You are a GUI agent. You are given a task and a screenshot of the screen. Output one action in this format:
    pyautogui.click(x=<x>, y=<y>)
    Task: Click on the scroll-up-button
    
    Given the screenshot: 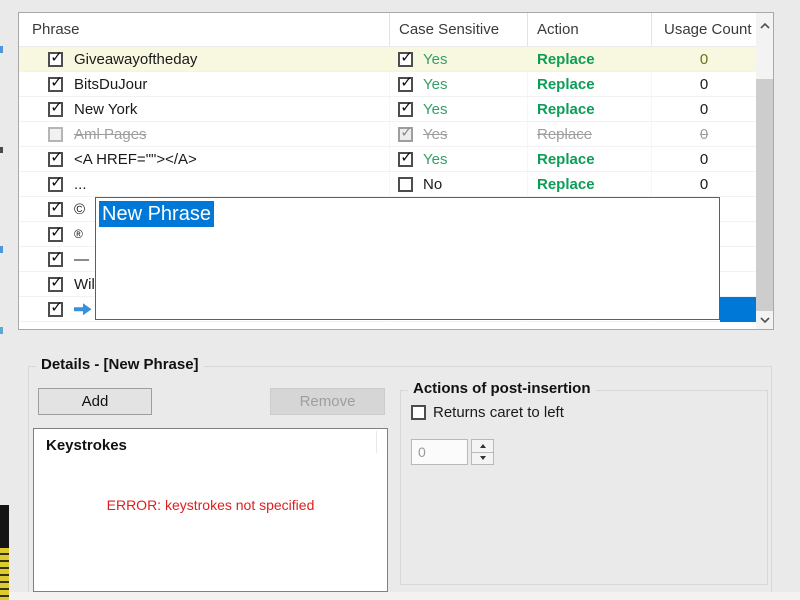 What is the action you would take?
    pyautogui.click(x=764, y=26)
    